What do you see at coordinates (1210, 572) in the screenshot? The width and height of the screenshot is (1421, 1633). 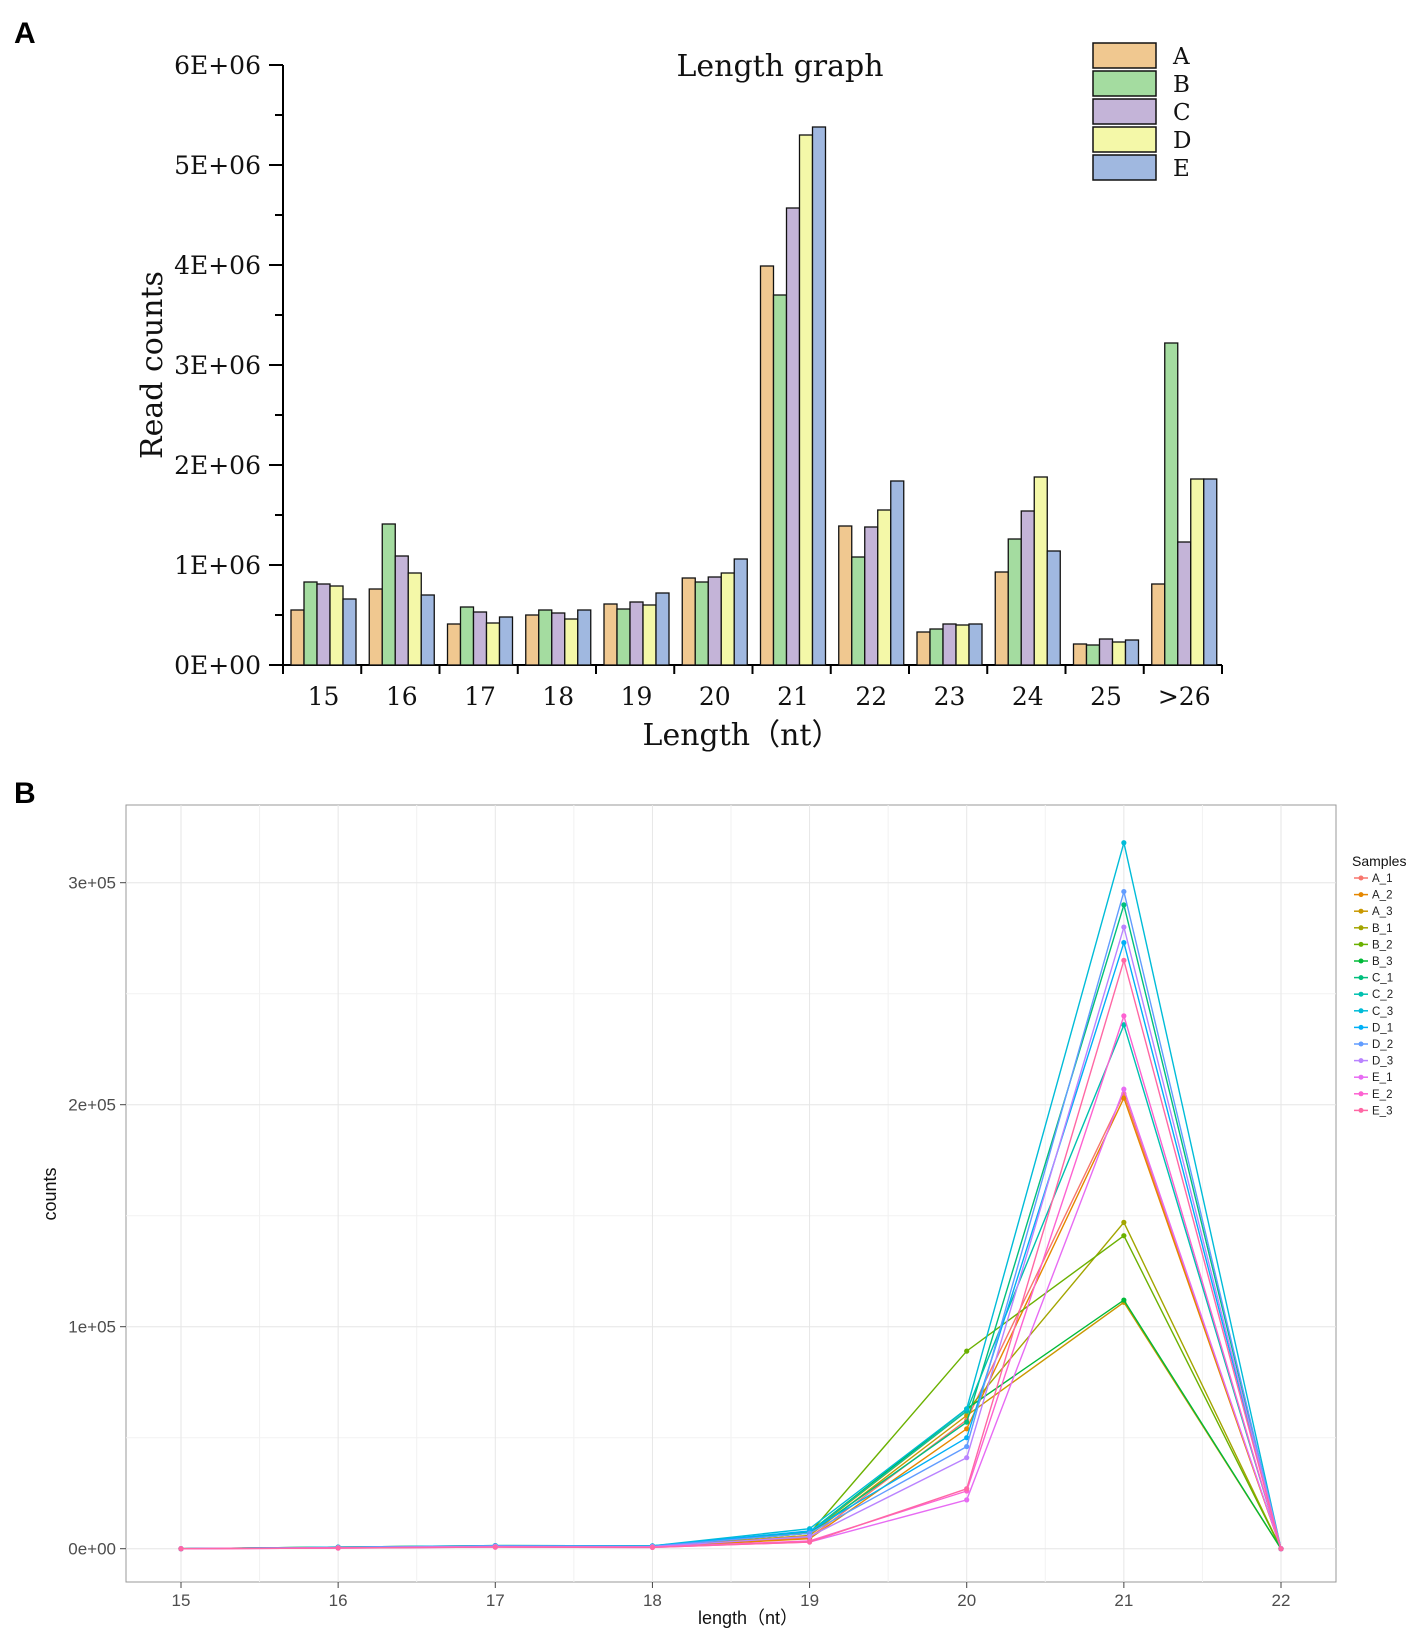 I see `bar-E->26` at bounding box center [1210, 572].